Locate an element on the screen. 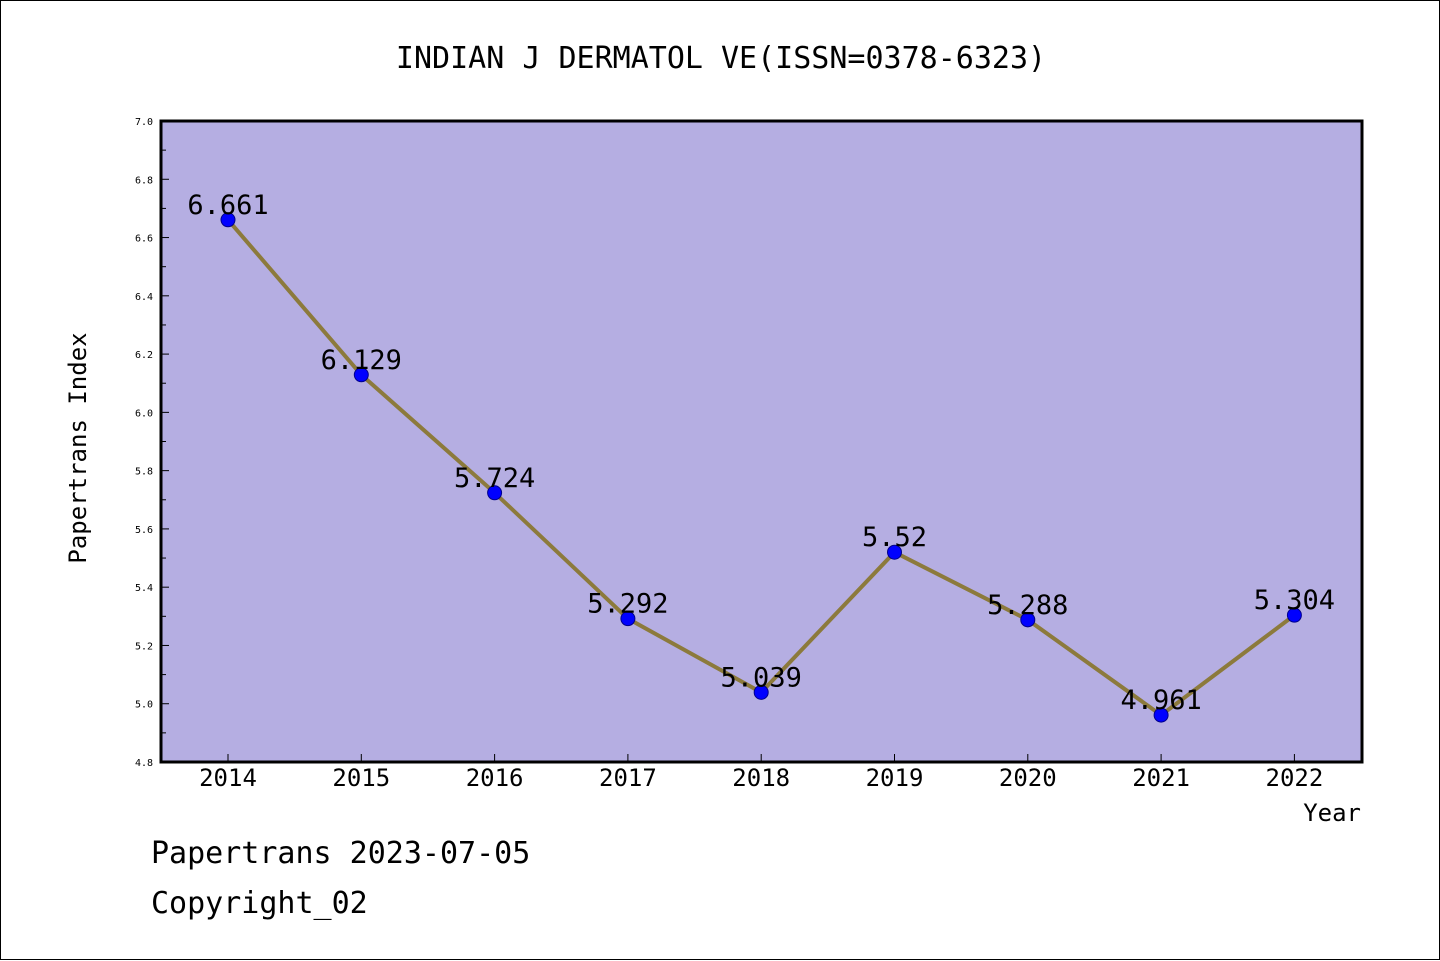 The width and height of the screenshot is (1440, 961). y-tick-label: 6.8 is located at coordinates (144, 180).